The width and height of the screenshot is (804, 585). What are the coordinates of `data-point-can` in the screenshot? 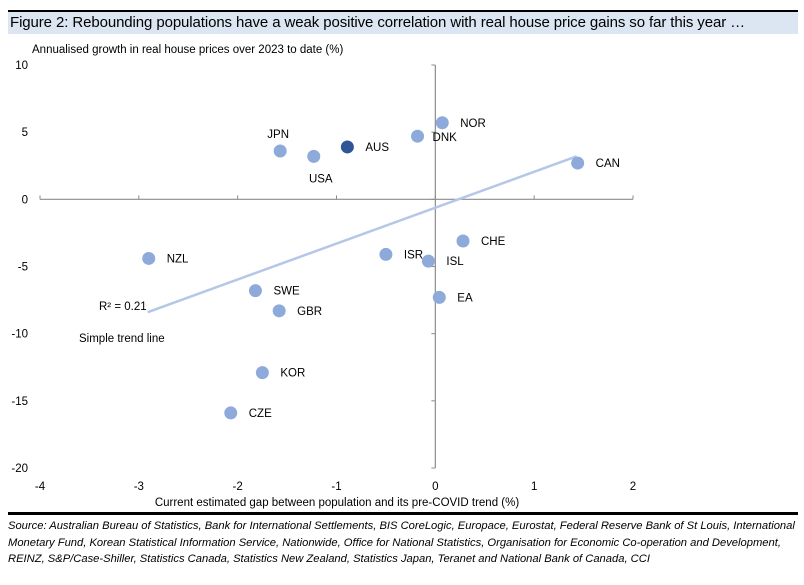 It's located at (578, 163).